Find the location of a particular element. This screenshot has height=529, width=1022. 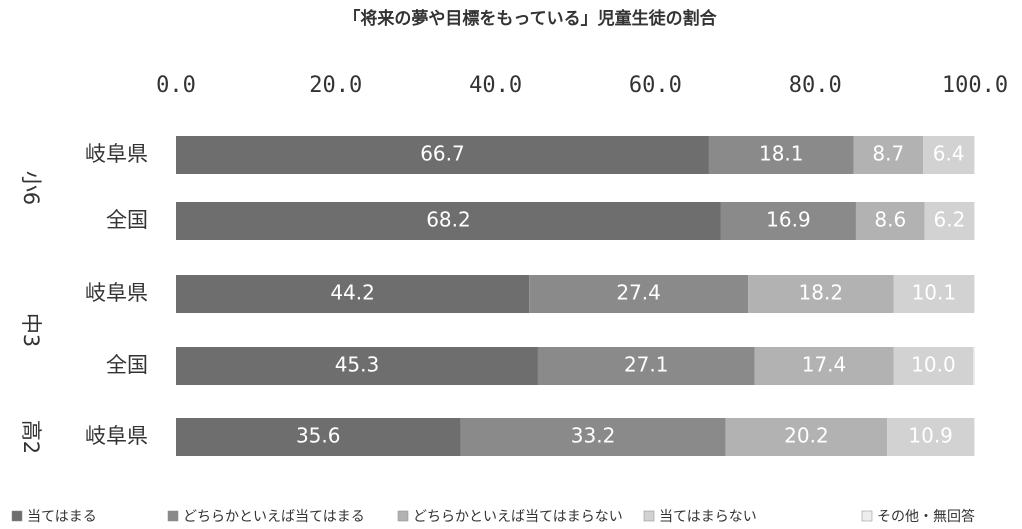

data-label: 44.2 is located at coordinates (352, 293).